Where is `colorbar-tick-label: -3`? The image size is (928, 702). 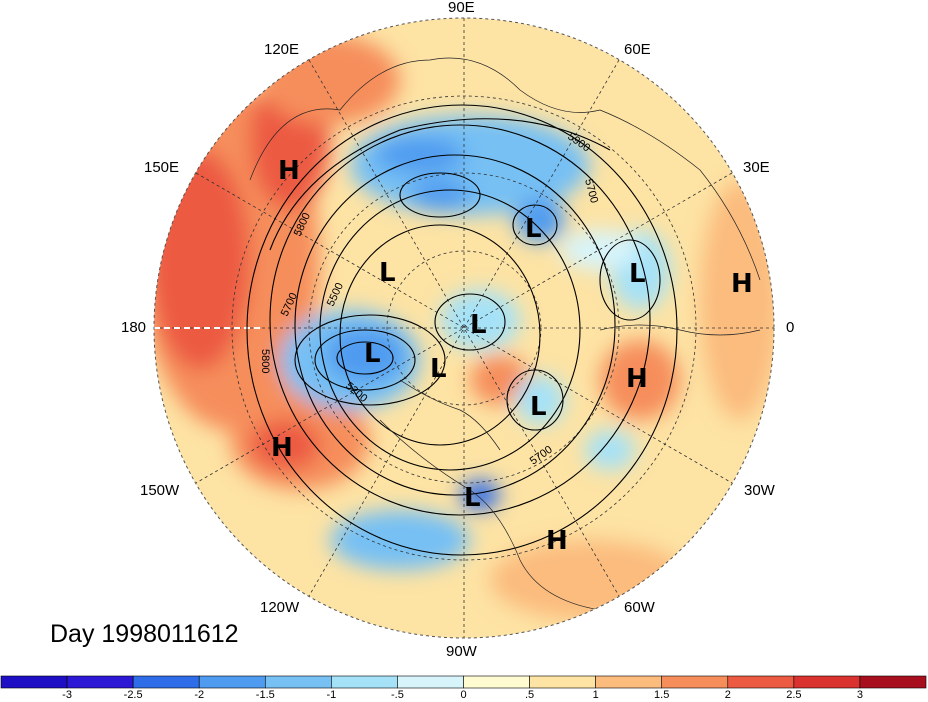 colorbar-tick-label: -3 is located at coordinates (67, 695).